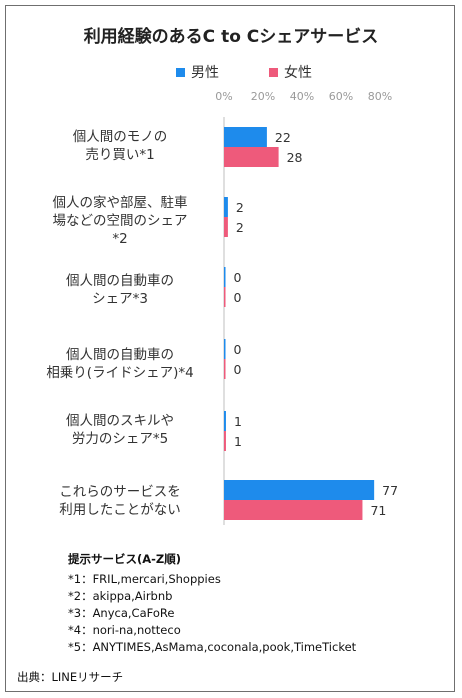 The image size is (462, 698). What do you see at coordinates (238, 421) in the screenshot?
I see `data-label-male-5: 1` at bounding box center [238, 421].